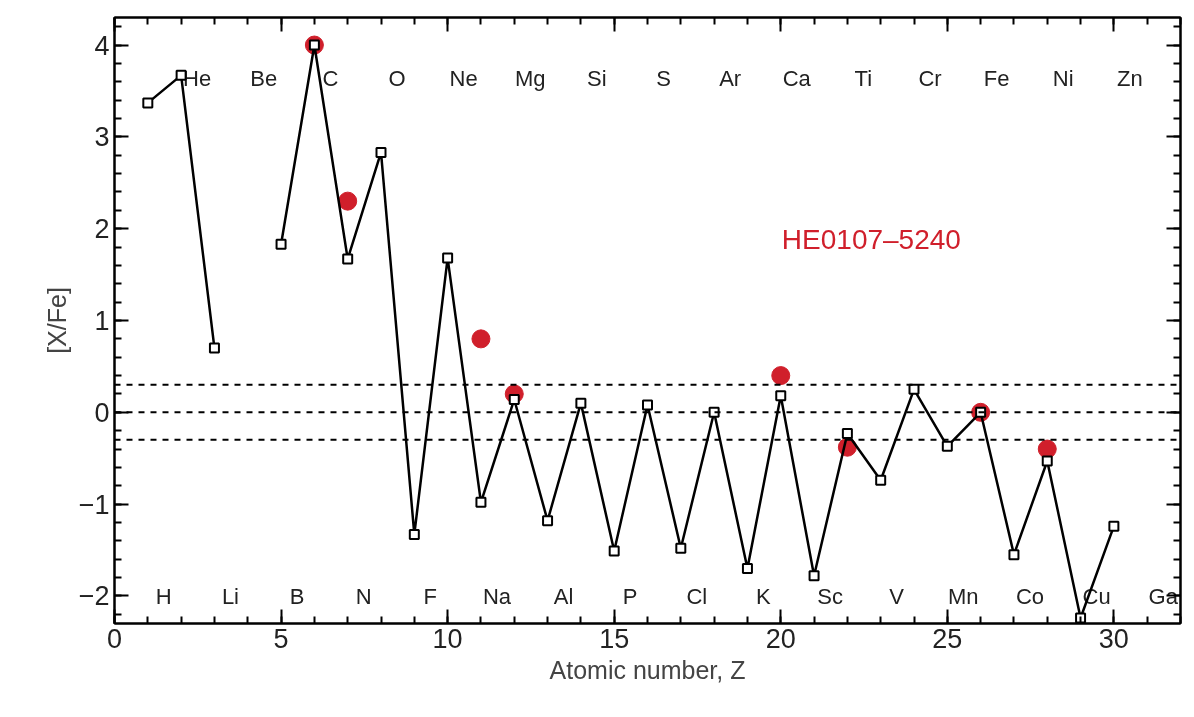 The width and height of the screenshot is (1194, 717). I want to click on y-tick-label: 3, so click(102, 137).